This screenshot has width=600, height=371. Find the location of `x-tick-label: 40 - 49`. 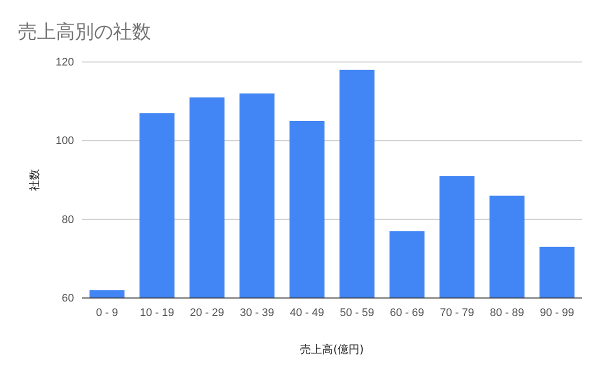

x-tick-label: 40 - 49 is located at coordinates (307, 312).